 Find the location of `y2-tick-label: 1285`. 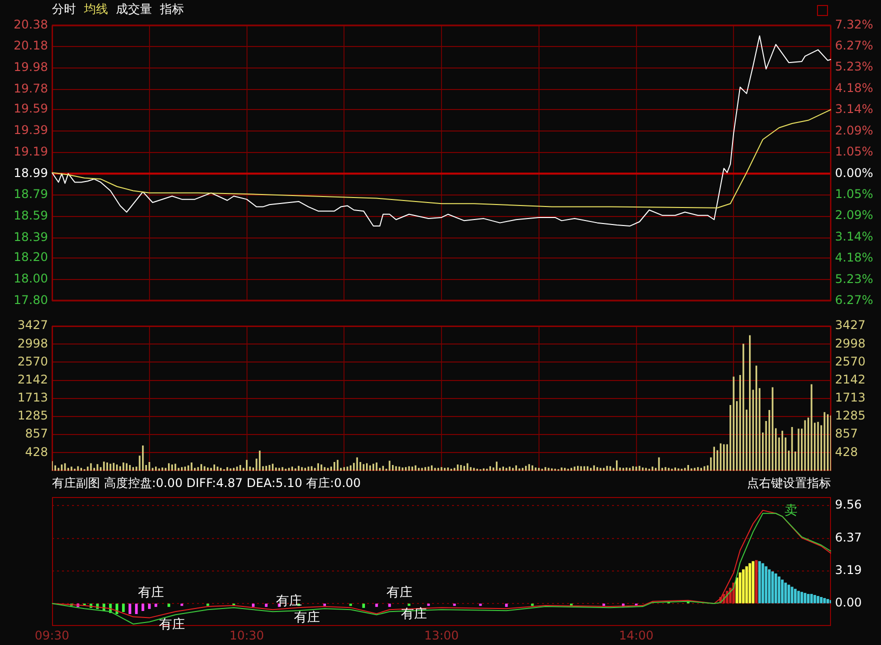

y2-tick-label: 1285 is located at coordinates (850, 415).